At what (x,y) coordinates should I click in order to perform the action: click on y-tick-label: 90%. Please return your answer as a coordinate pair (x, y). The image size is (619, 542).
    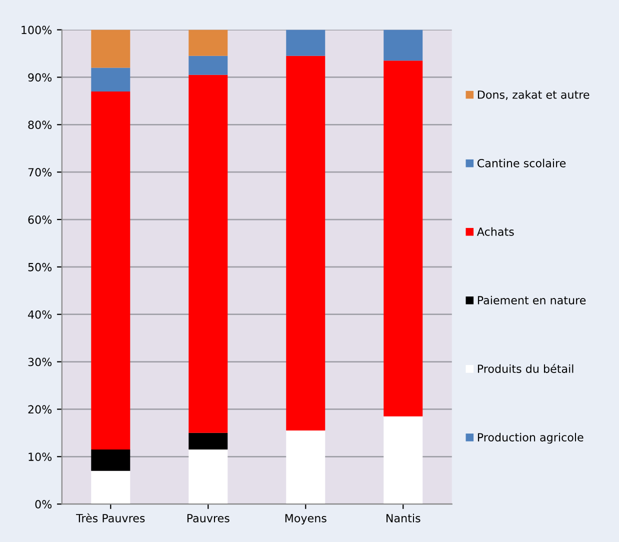
    Looking at the image, I should click on (40, 77).